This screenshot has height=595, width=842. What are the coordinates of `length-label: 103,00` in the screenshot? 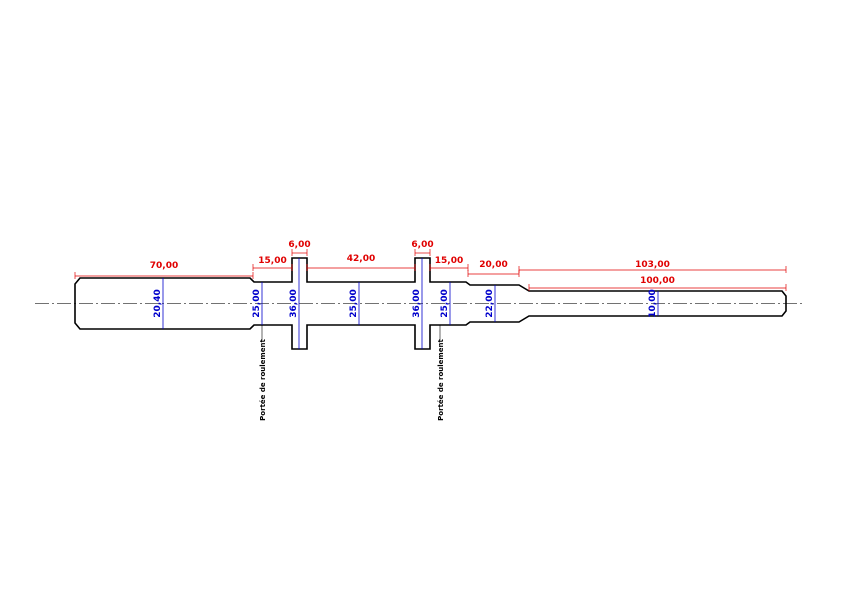 It's located at (652, 265).